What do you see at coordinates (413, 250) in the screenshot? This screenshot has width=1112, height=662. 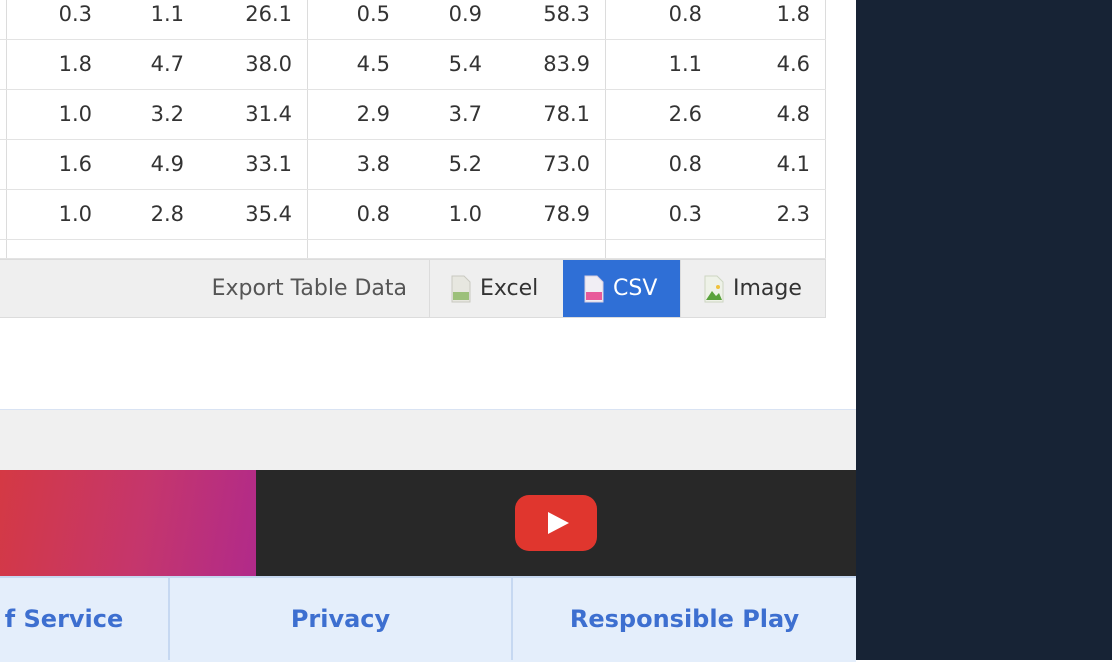 I see `table-row-partial` at bounding box center [413, 250].